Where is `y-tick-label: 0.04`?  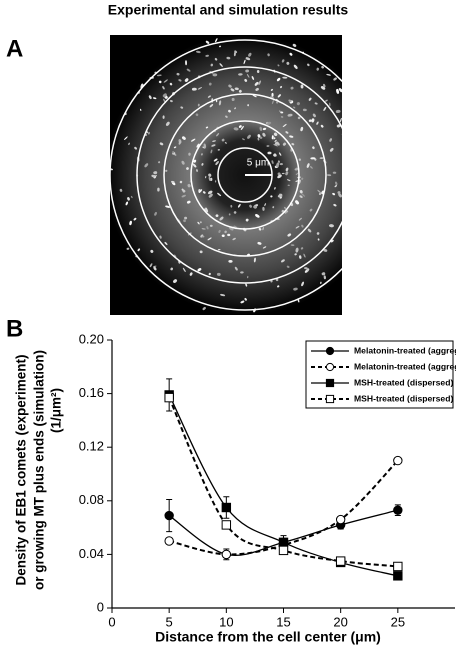 y-tick-label: 0.04 is located at coordinates (91, 553).